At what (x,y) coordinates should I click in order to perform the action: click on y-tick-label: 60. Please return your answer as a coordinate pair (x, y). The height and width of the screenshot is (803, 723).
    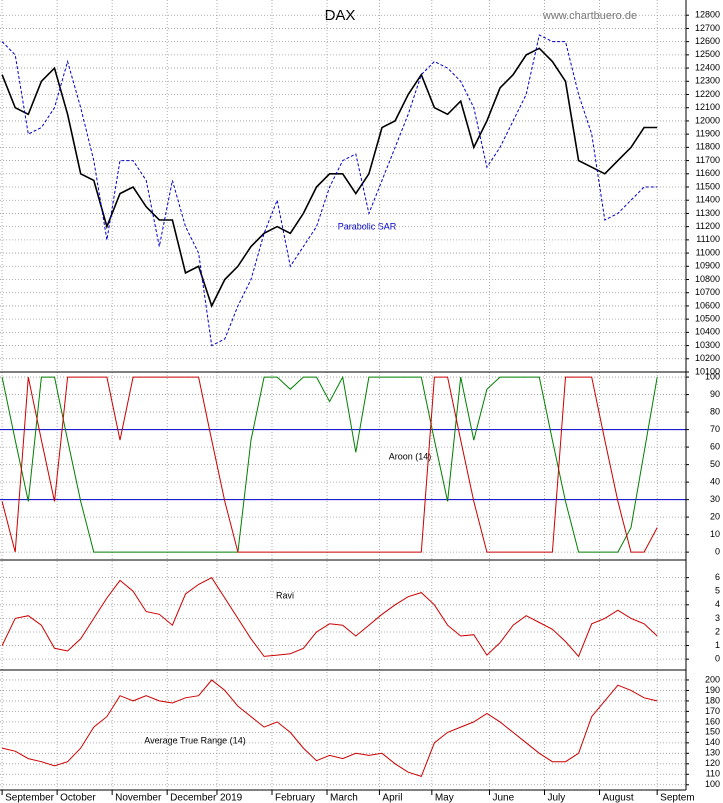
    Looking at the image, I should click on (715, 446).